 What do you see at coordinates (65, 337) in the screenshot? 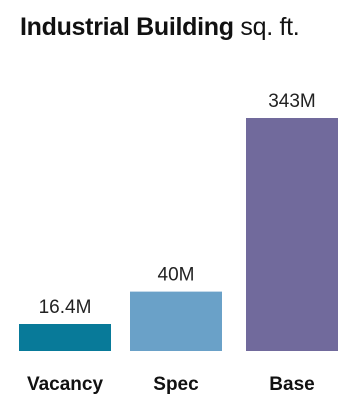
I see `bar-vacancy` at bounding box center [65, 337].